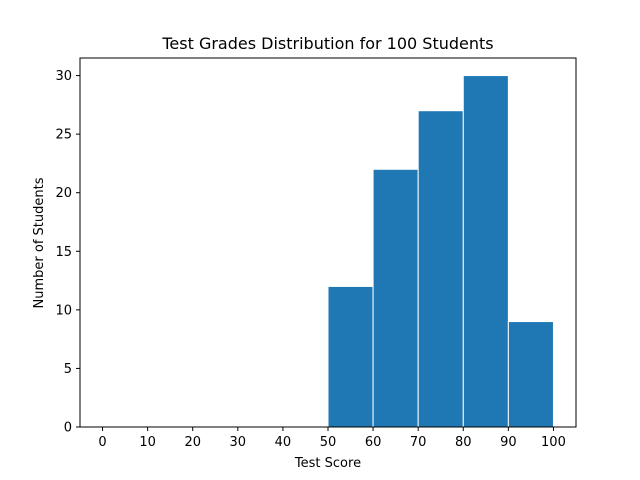 The height and width of the screenshot is (480, 640). I want to click on x-tick-label: 20, so click(192, 442).